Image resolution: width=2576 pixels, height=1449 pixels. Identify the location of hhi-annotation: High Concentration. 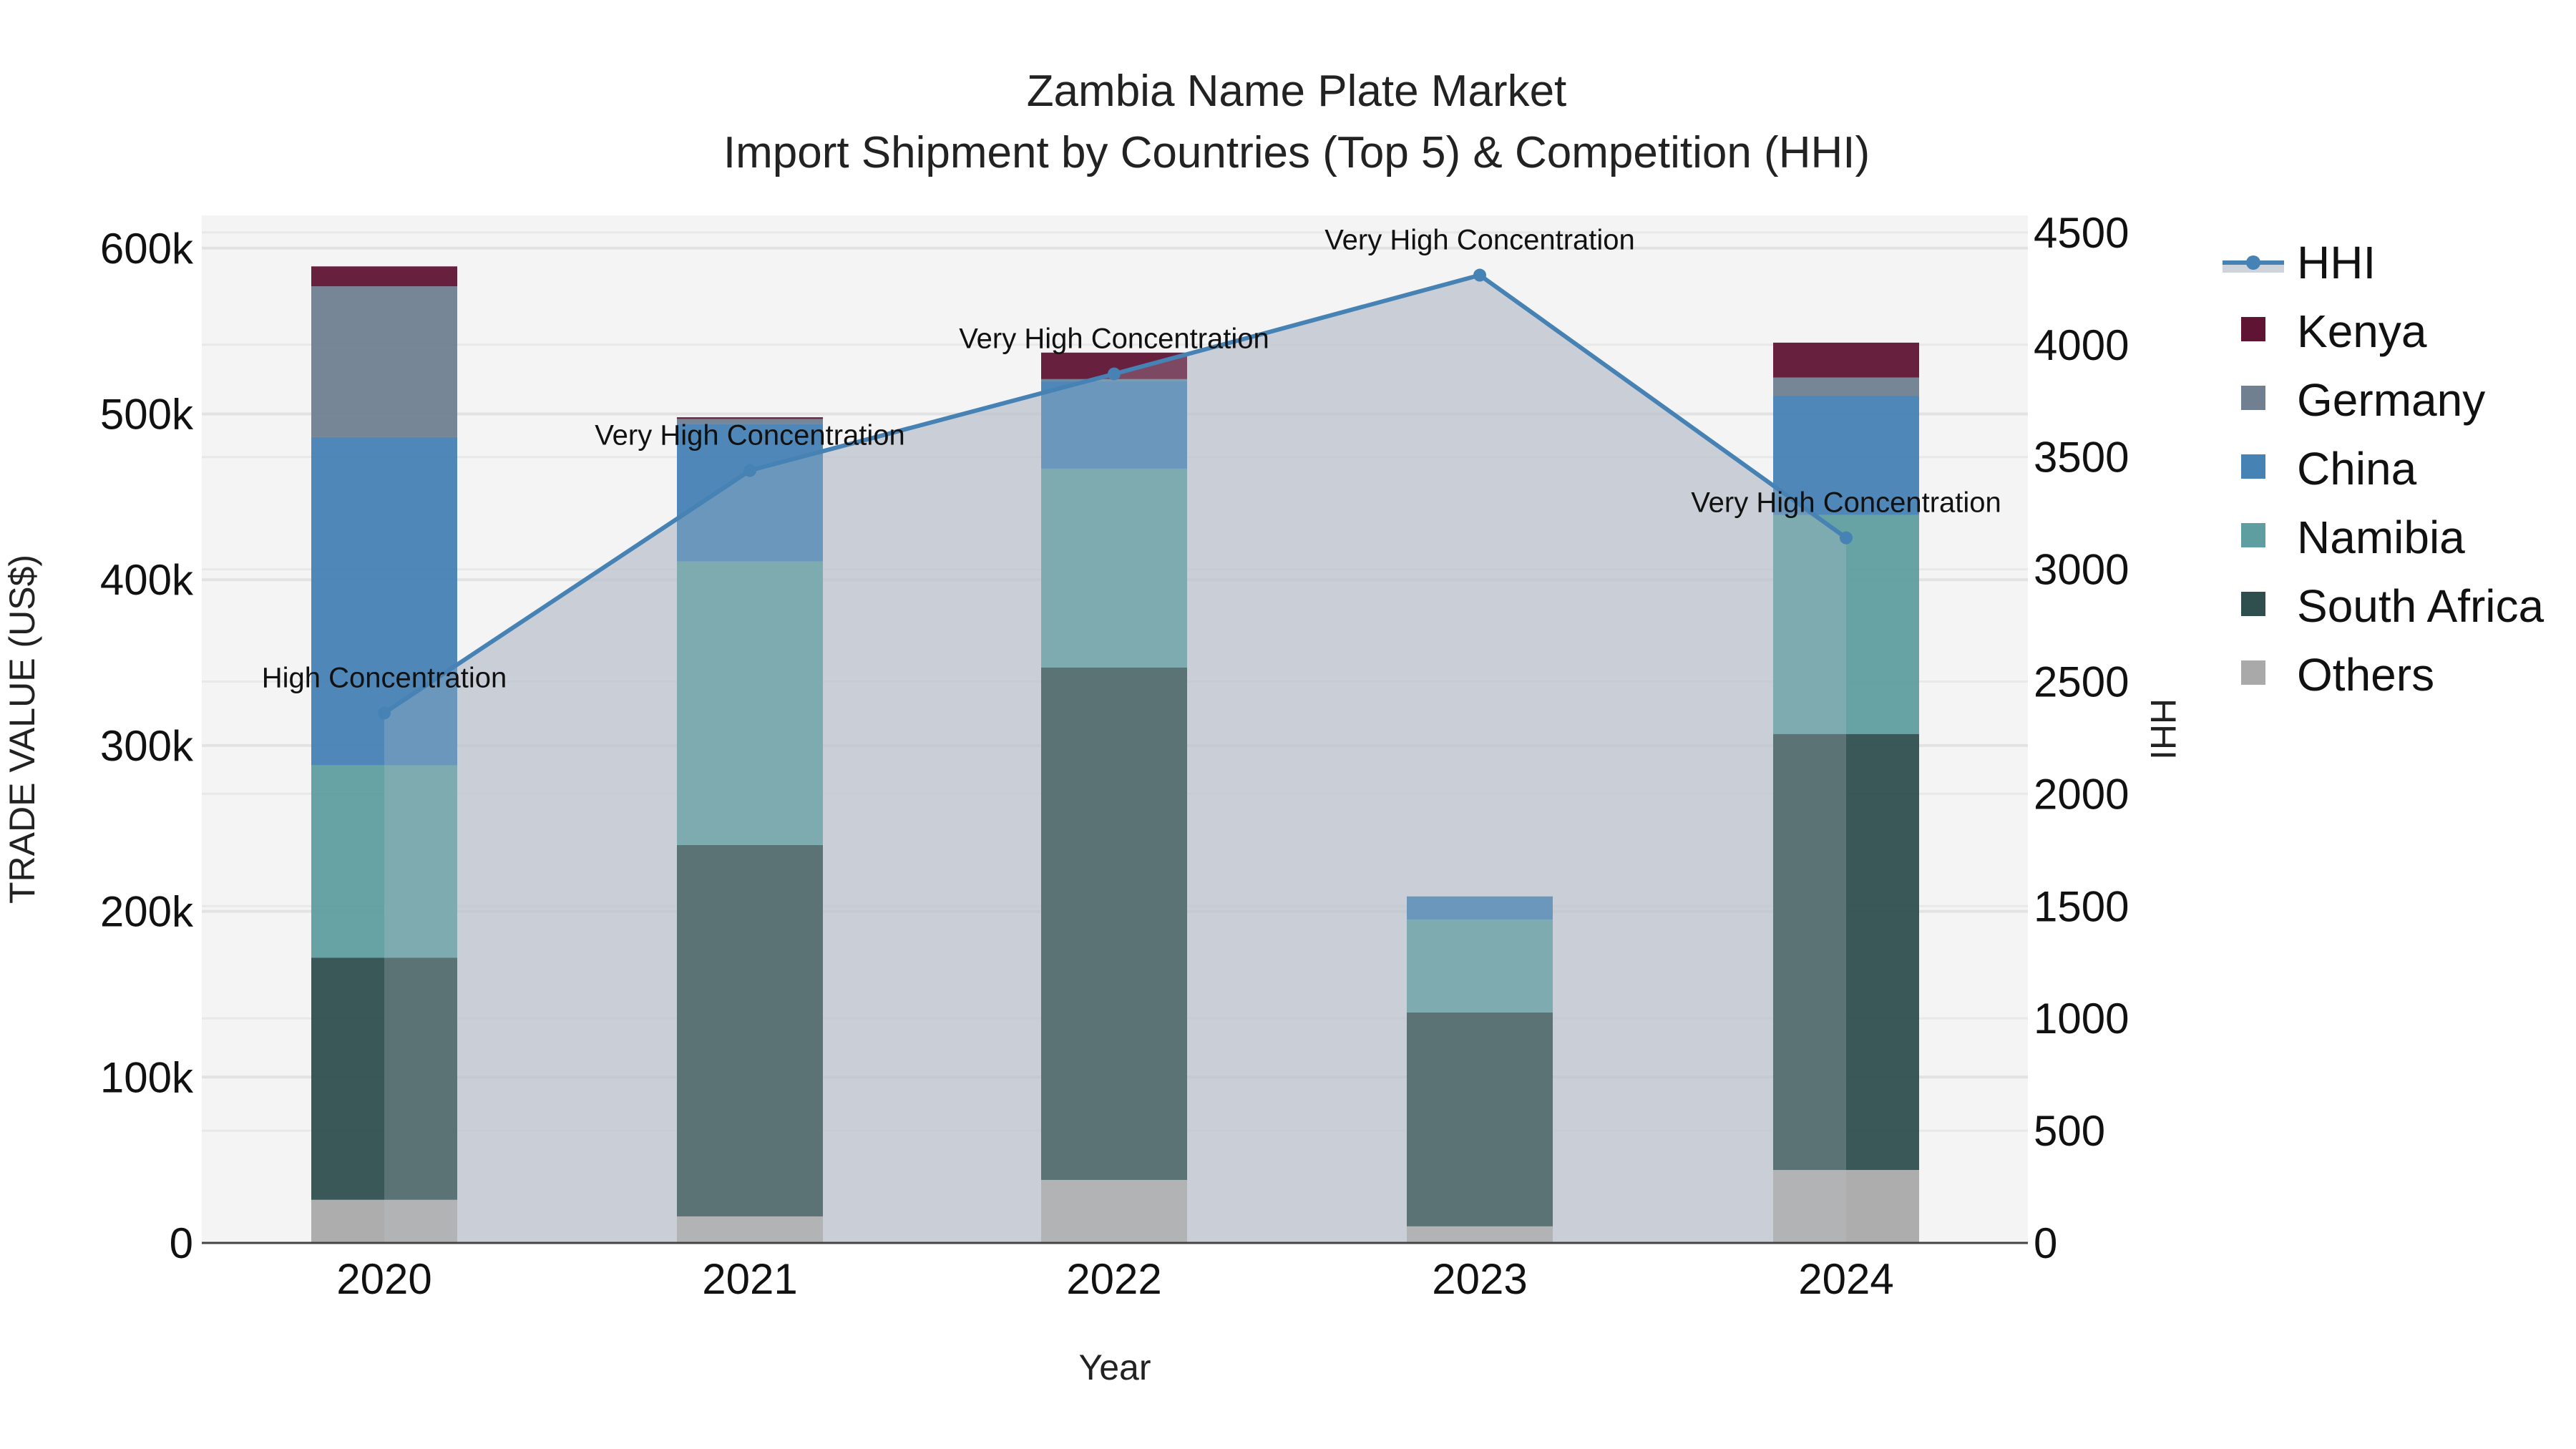
(384, 677).